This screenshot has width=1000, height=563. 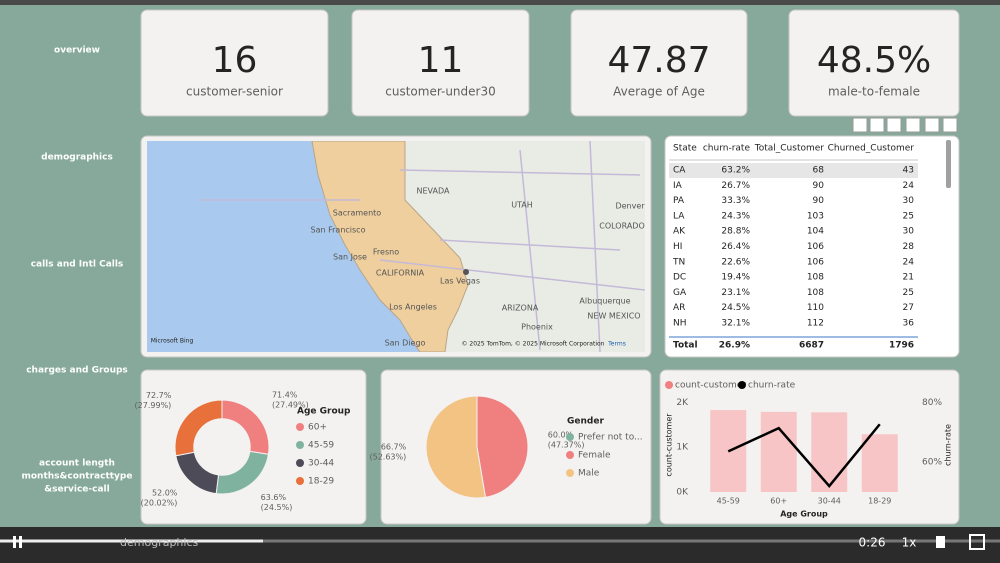 I want to click on ocean, so click(x=283, y=246).